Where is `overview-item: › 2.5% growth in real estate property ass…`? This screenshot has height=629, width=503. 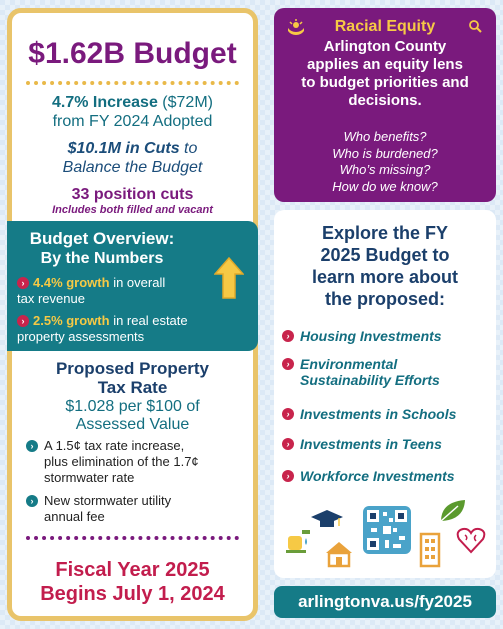 overview-item: › 2.5% growth in real estate property ass… is located at coordinates (119, 329).